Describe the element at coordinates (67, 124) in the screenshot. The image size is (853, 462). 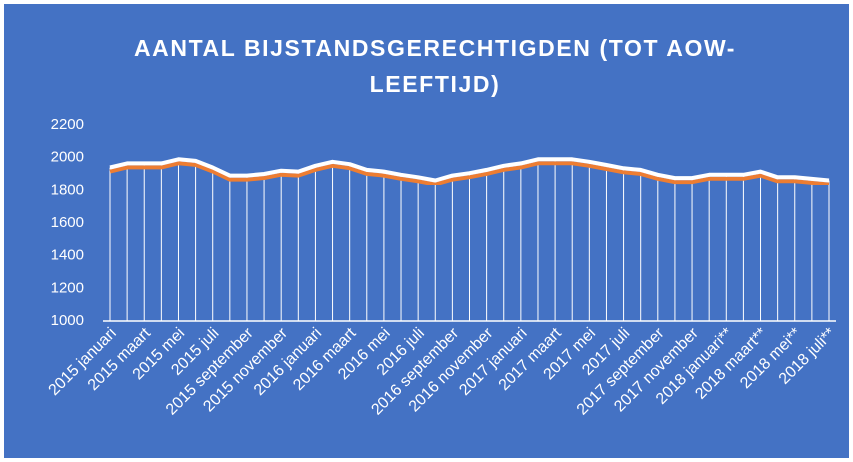
I see `y-tick-label: 2200` at that location.